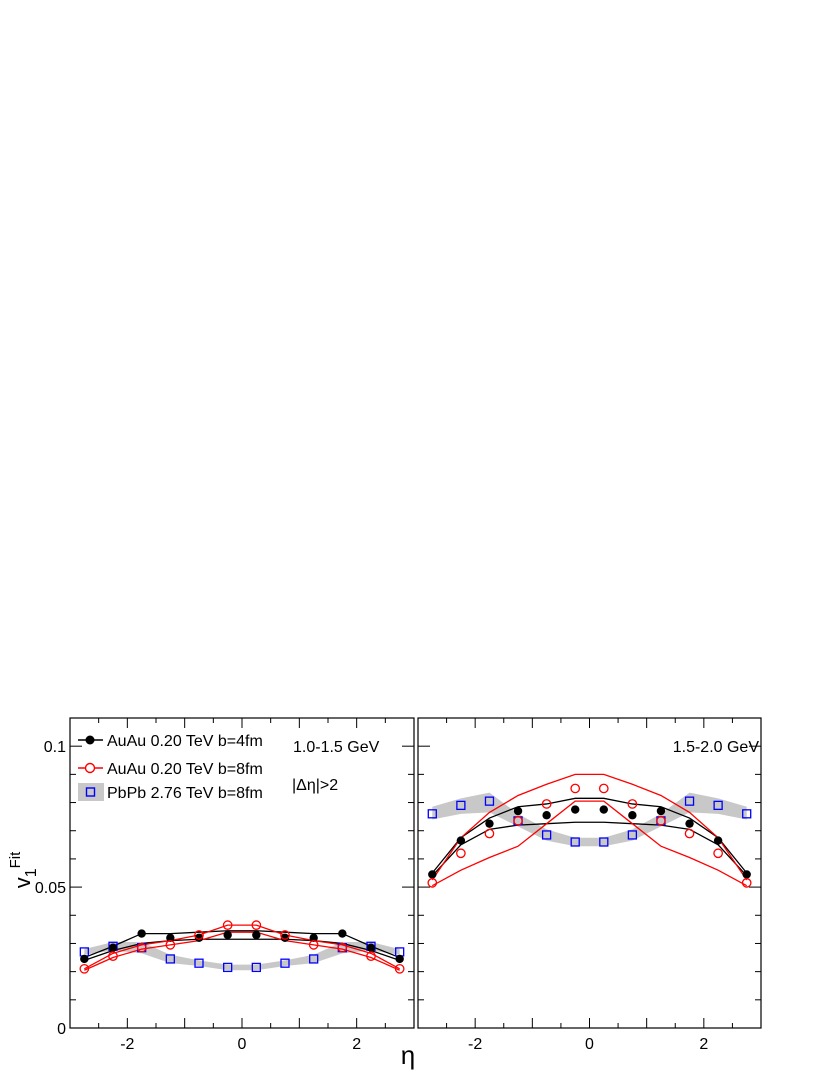 Image resolution: width=830 pixels, height=1075 pixels. What do you see at coordinates (315, 785) in the screenshot?
I see `left-panel-eta-gap: |Δη|>2` at bounding box center [315, 785].